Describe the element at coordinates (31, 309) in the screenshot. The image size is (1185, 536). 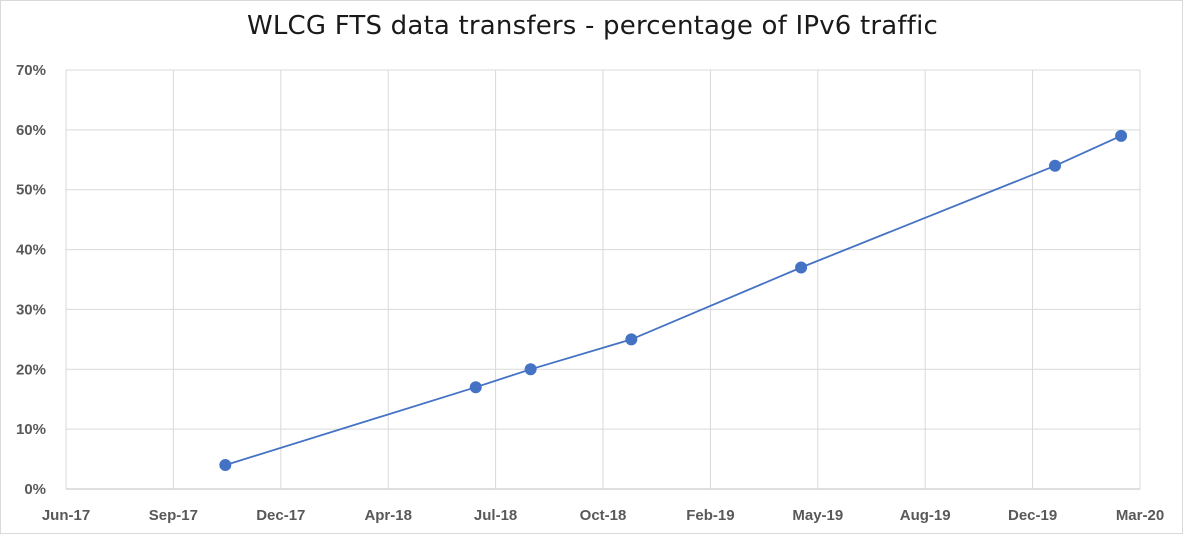
I see `y-tick-label: 30%` at that location.